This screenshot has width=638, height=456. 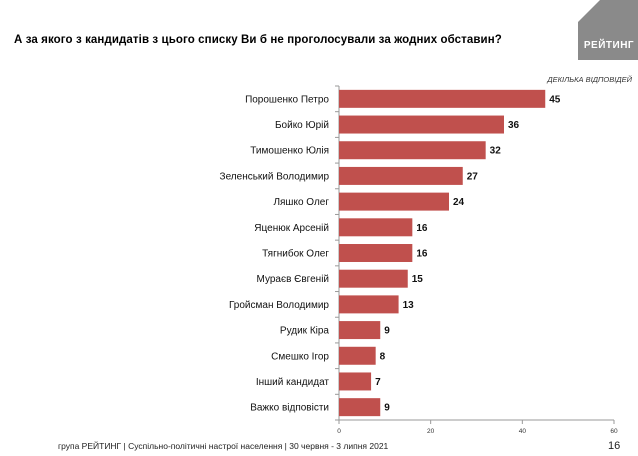 I want to click on multiple-answers-note: ДЕКІЛЬКА ВІДПОВІДЕЙ, so click(x=589, y=79).